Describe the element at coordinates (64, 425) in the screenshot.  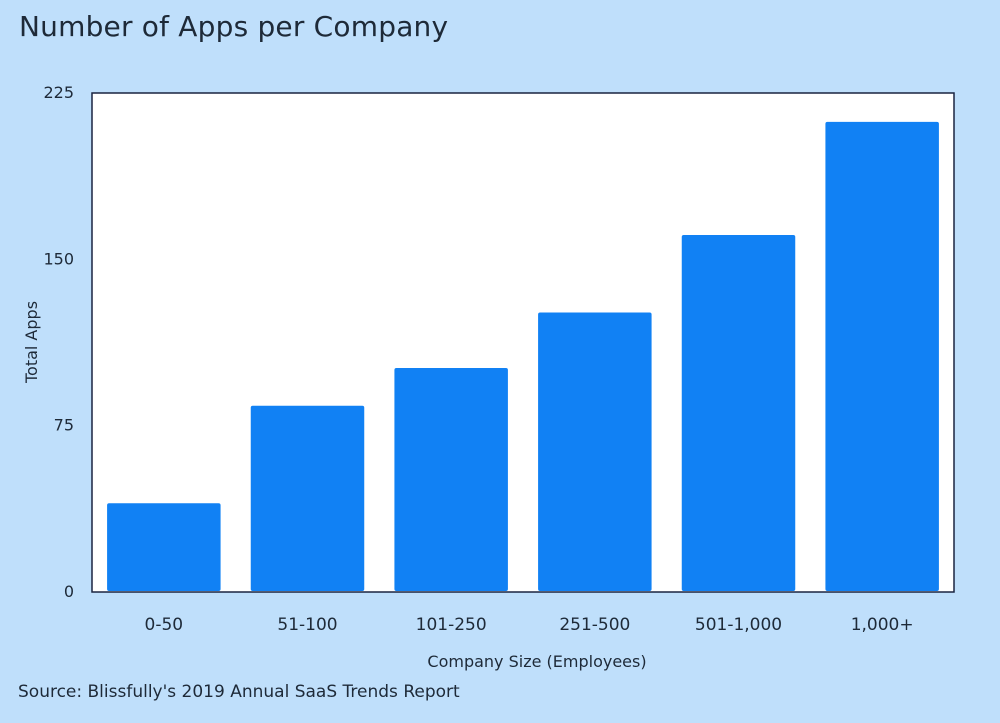
I see `y-tick-label: 75` at that location.